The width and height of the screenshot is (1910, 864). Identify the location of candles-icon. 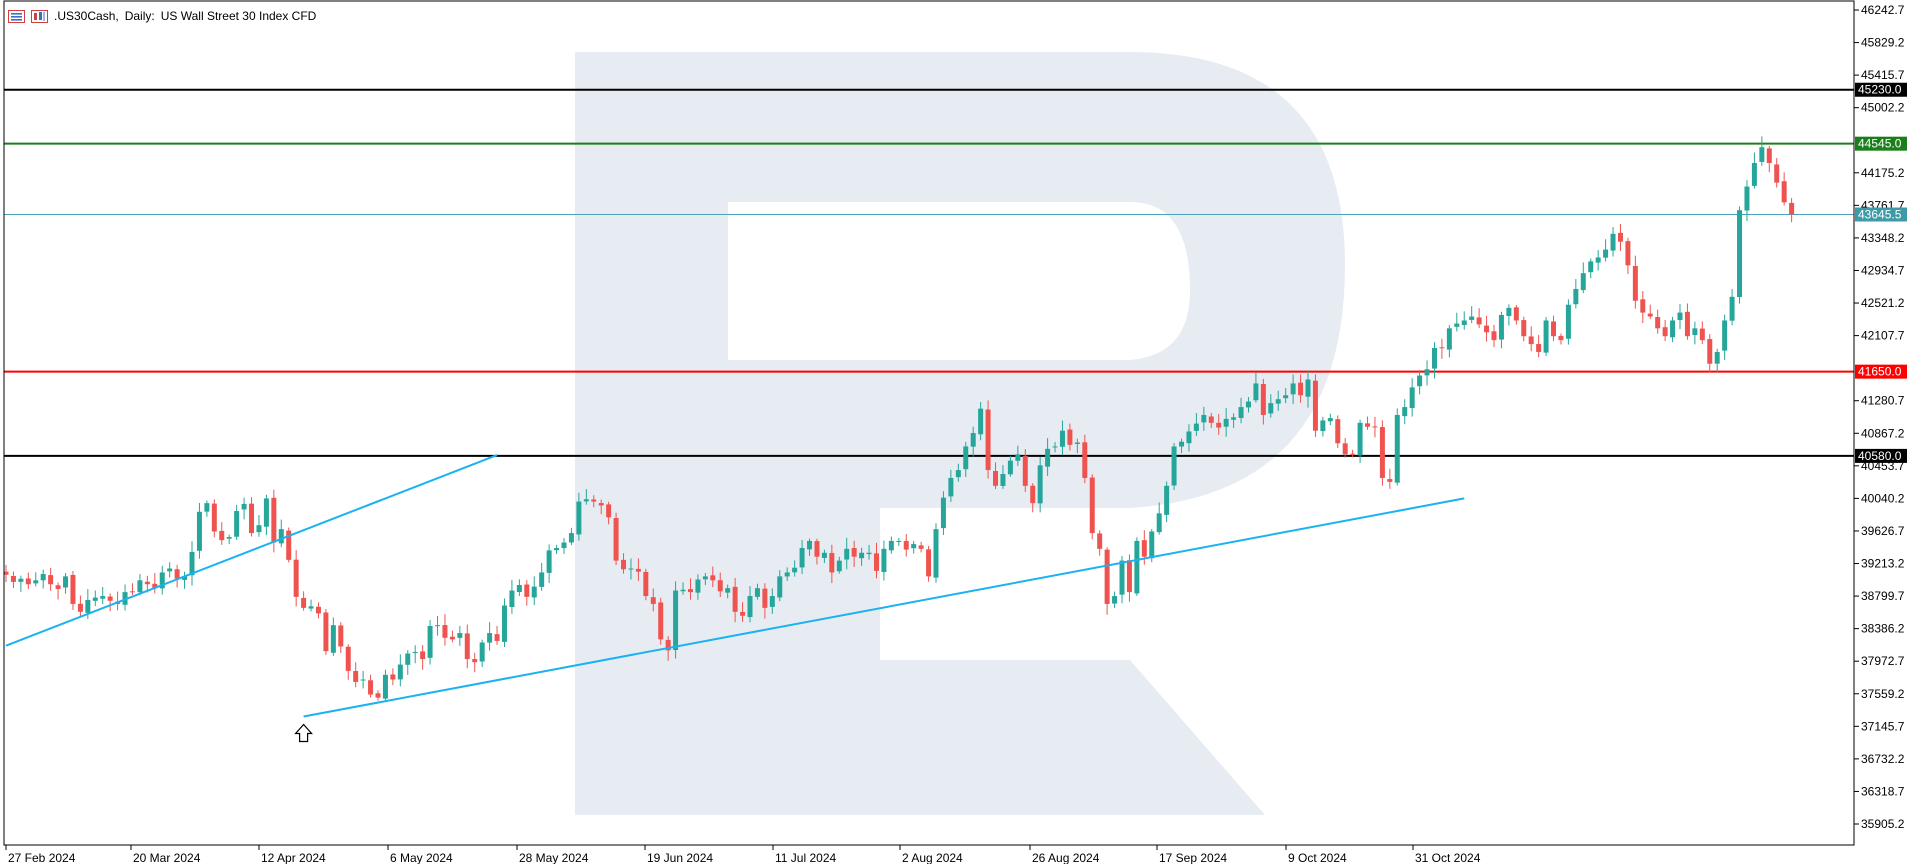
(39, 16).